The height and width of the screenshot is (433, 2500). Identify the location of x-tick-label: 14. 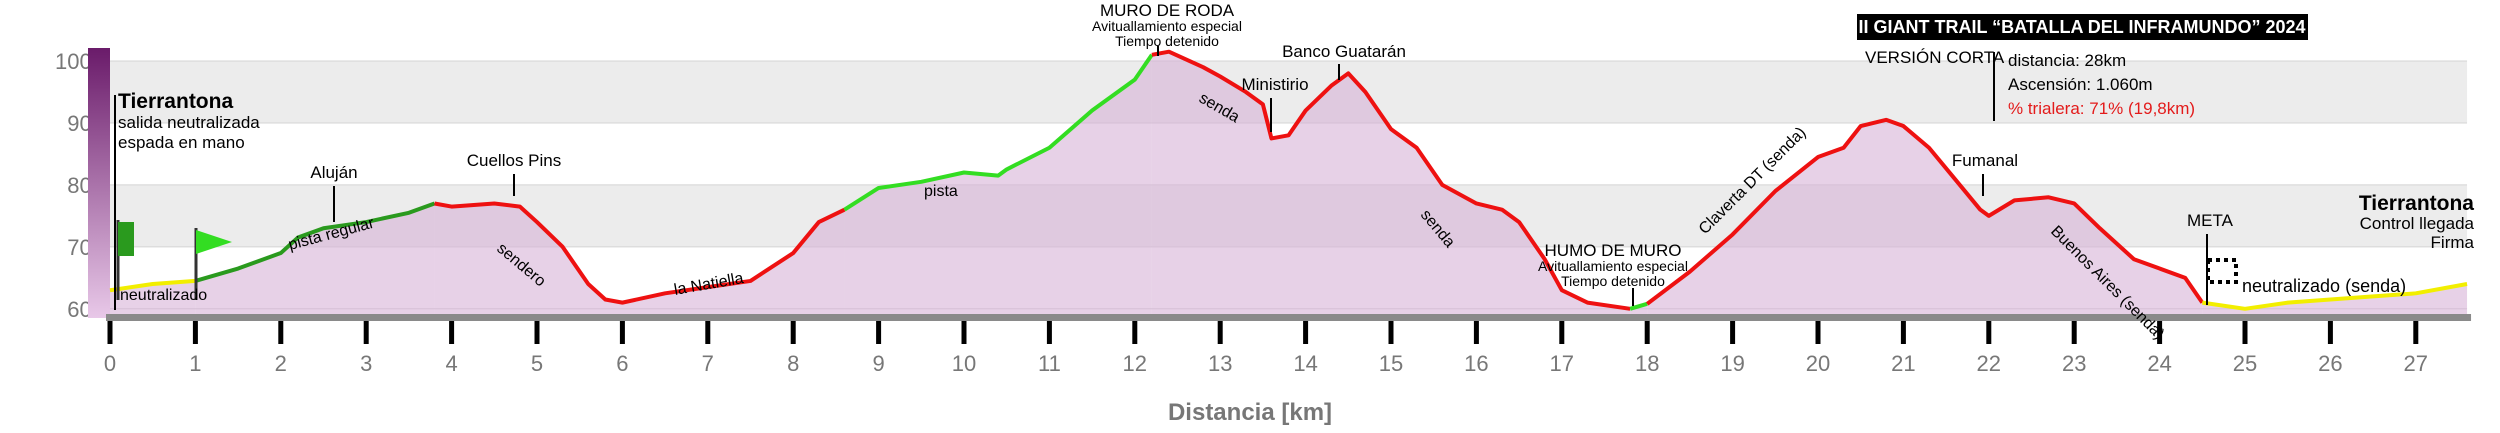
(1305, 363).